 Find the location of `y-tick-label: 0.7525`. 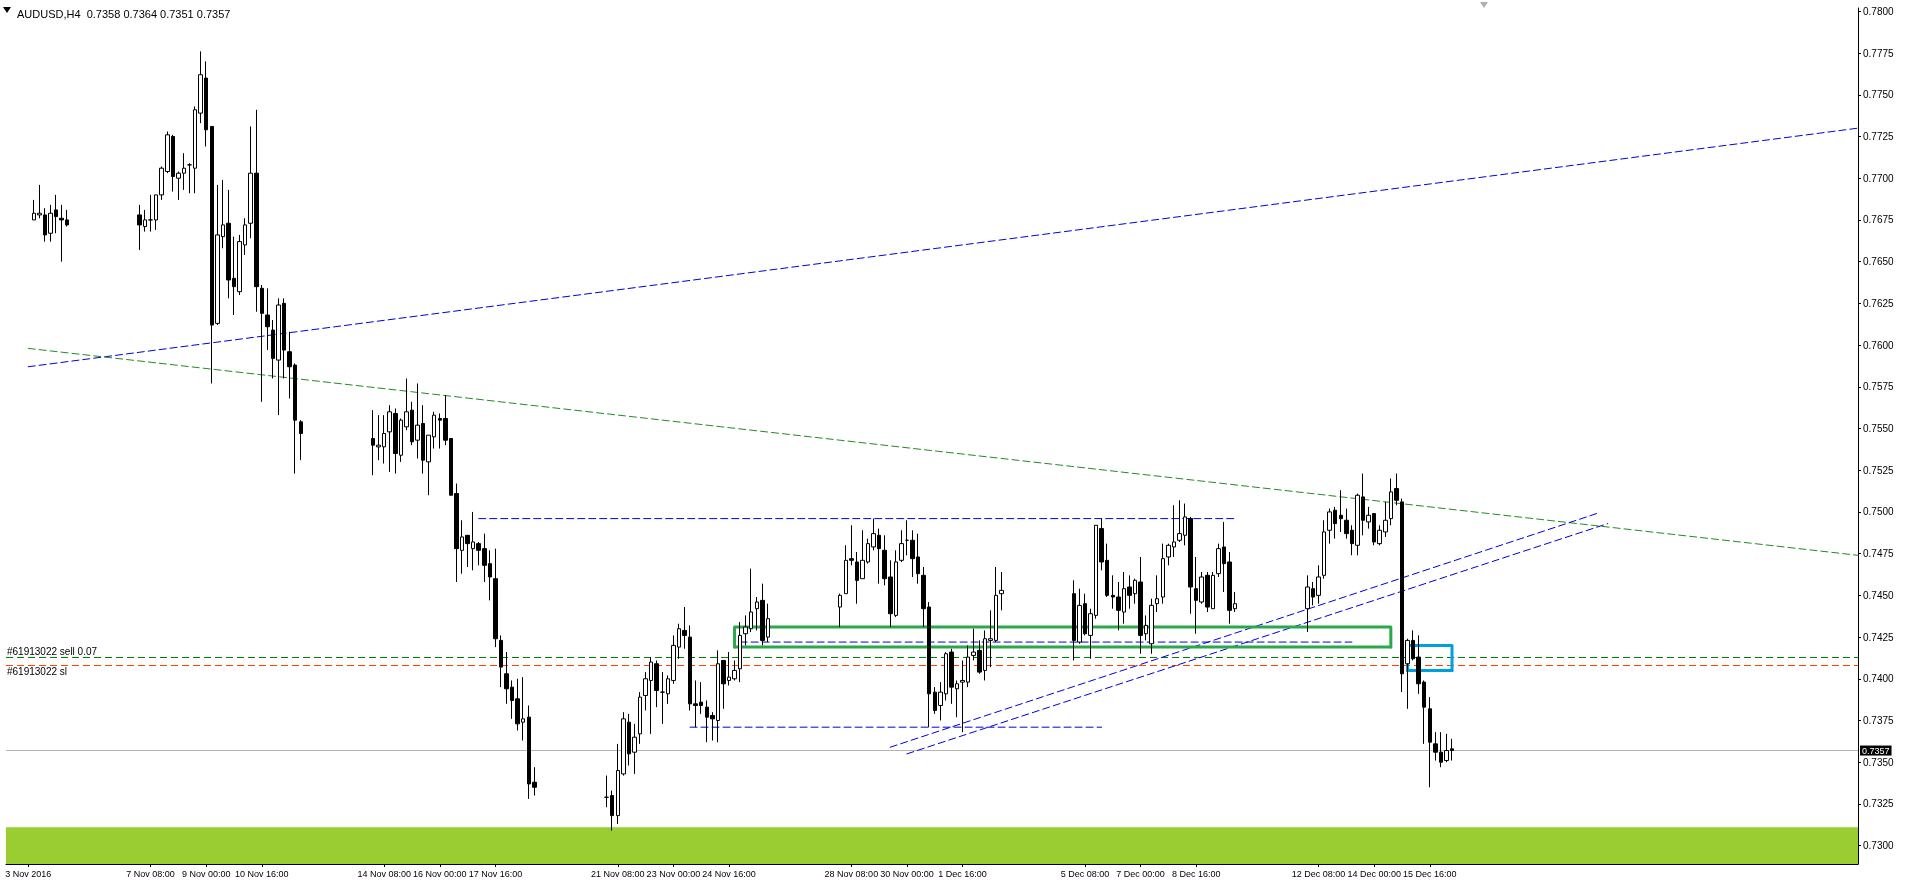

y-tick-label: 0.7525 is located at coordinates (1879, 470).